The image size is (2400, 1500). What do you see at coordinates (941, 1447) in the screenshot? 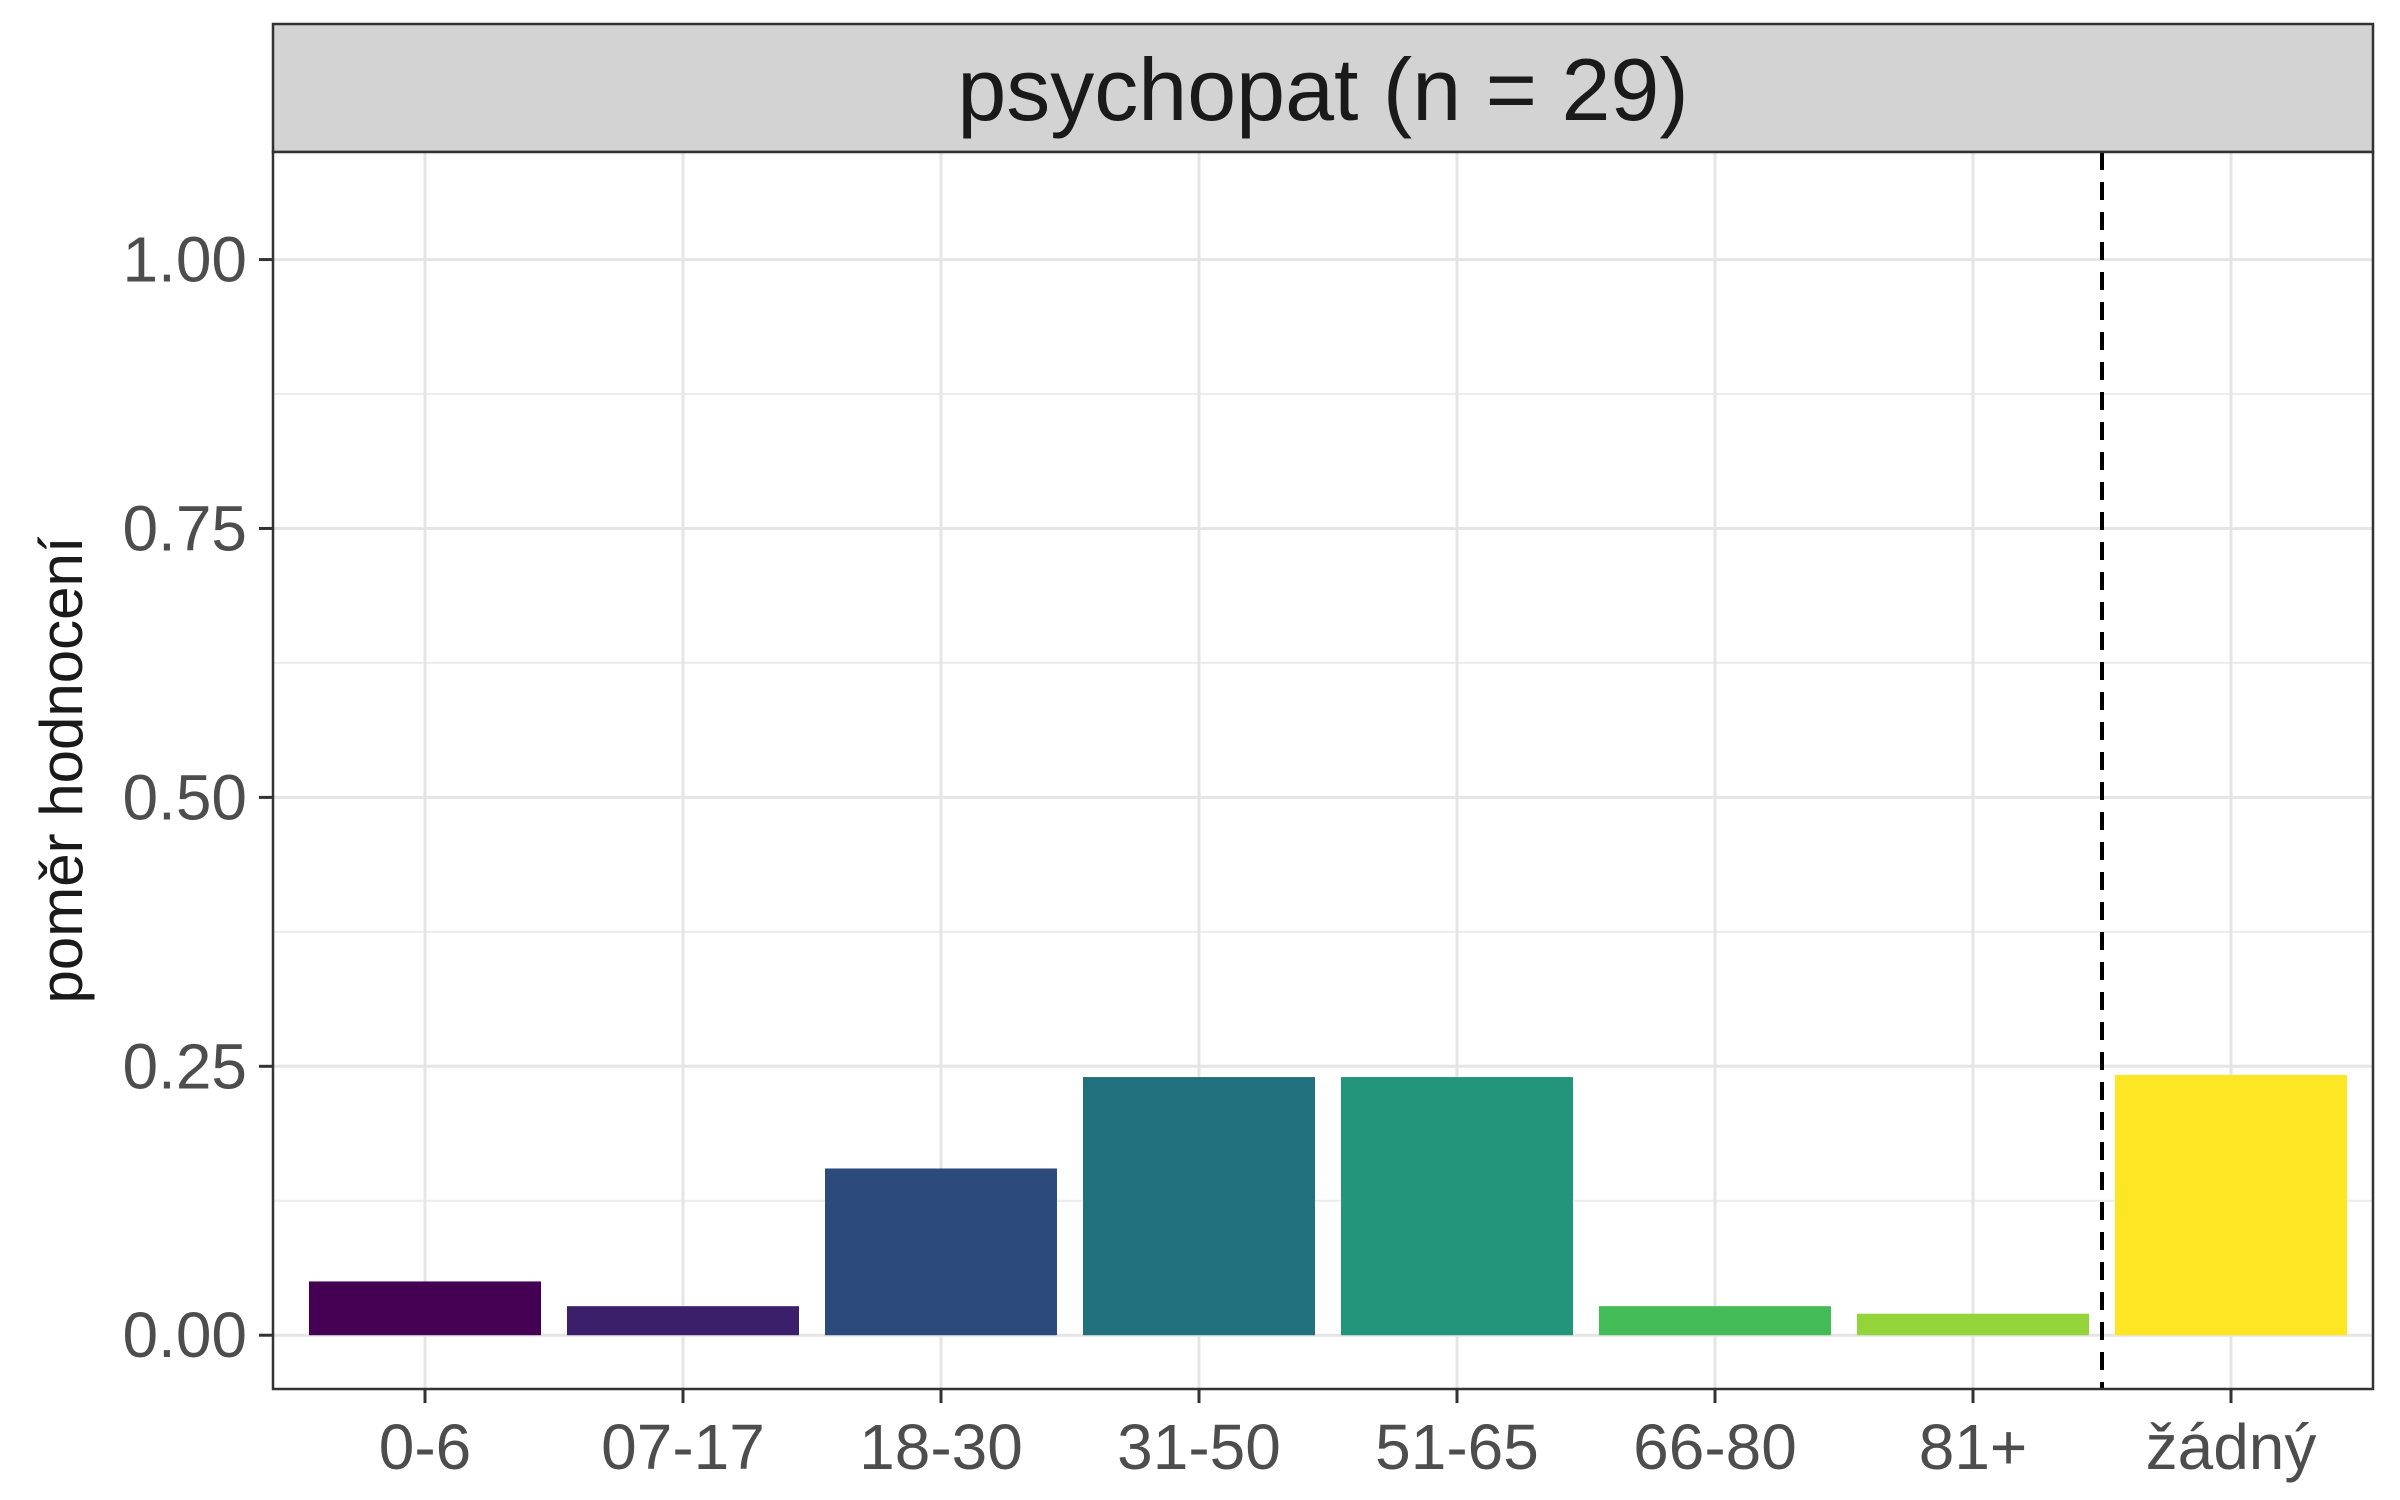
I see `x-tick-label: 18-30` at bounding box center [941, 1447].